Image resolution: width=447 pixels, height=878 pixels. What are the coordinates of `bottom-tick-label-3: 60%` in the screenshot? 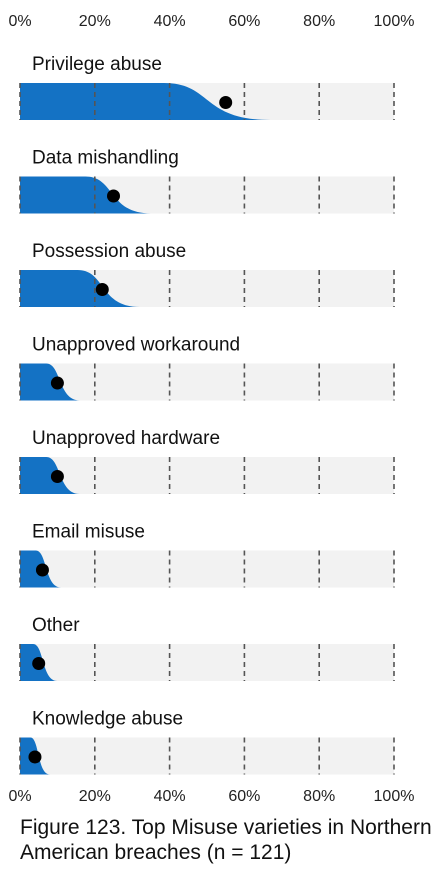 It's located at (244, 796).